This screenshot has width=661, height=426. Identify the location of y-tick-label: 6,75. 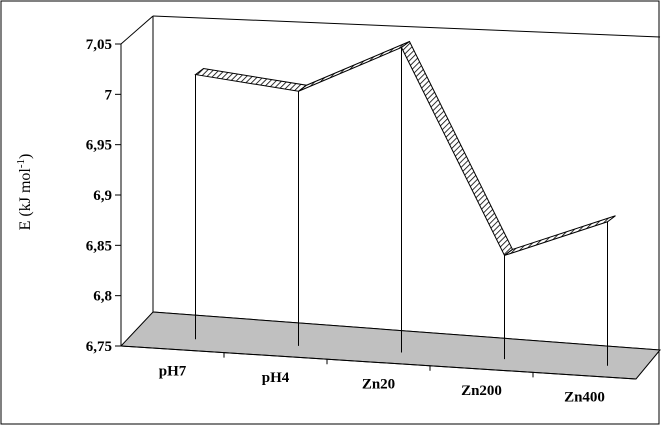
(99, 347).